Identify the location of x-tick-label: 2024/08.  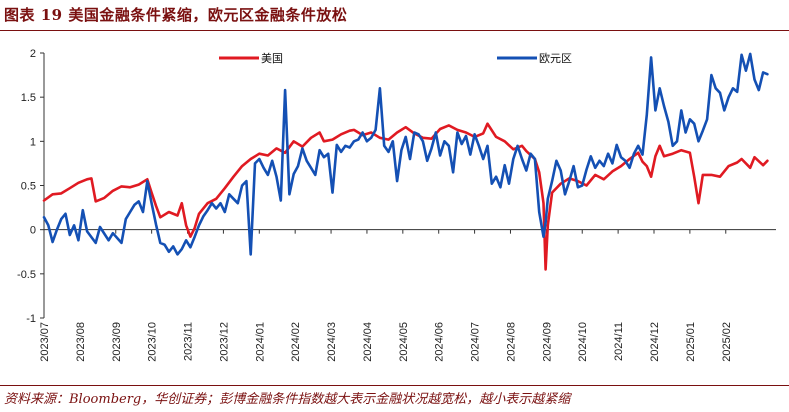
(511, 342).